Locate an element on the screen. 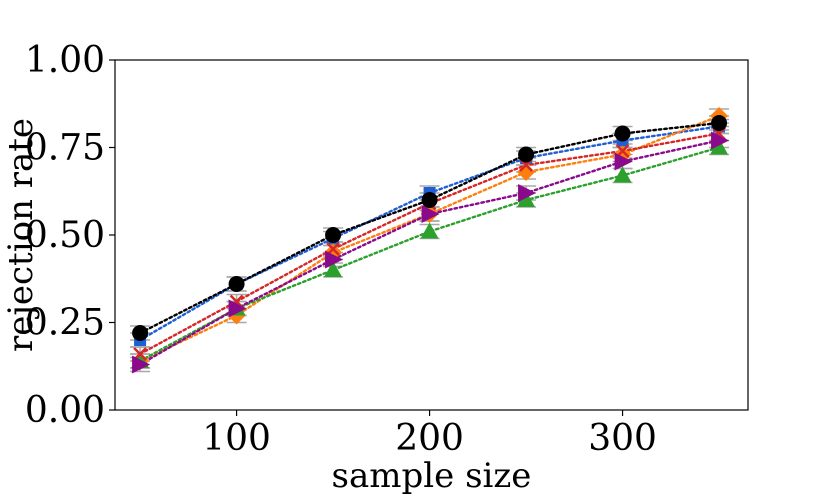  x-tick-label: 300 is located at coordinates (622, 438).